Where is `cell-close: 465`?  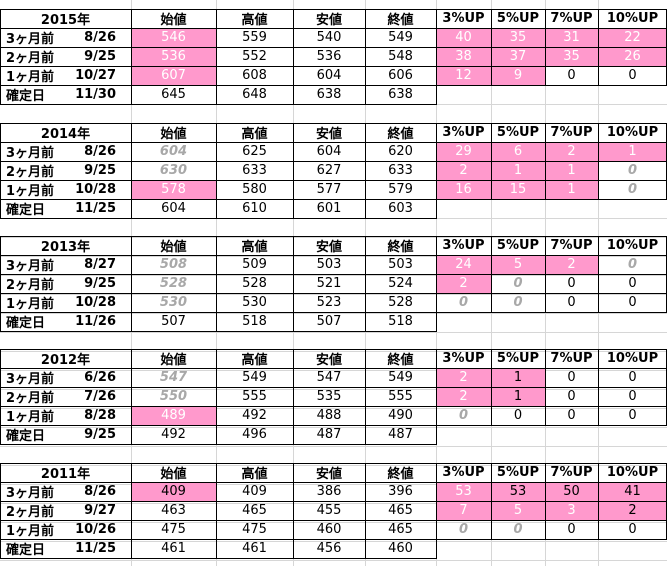 cell-close: 465 is located at coordinates (400, 529).